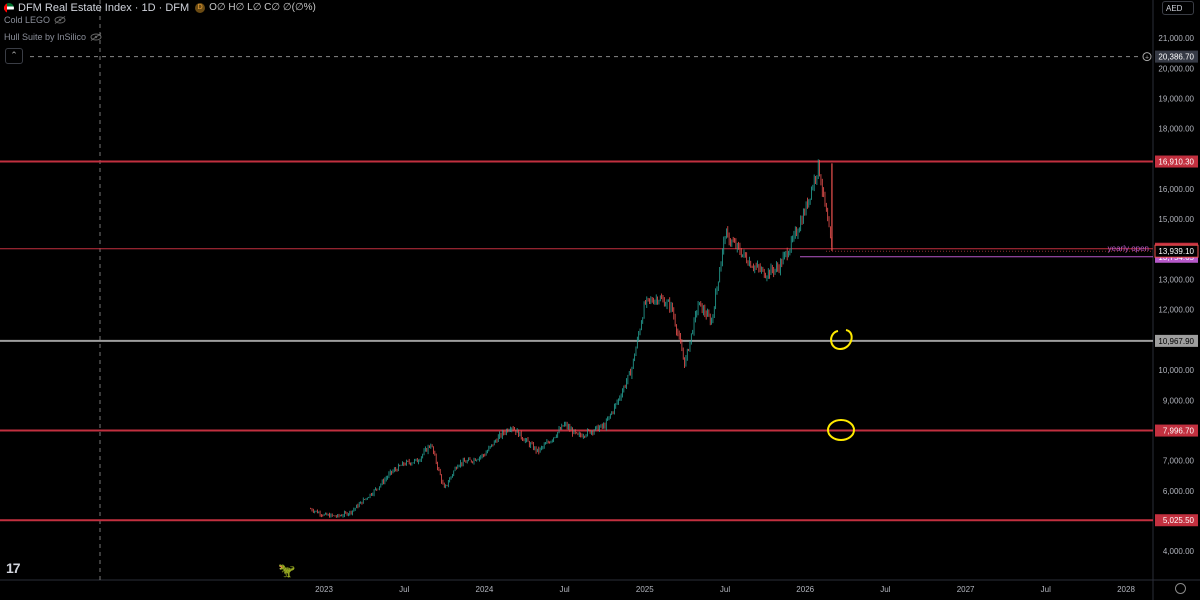  I want to click on crosshair-price-label: 20,386.70, so click(1176, 57).